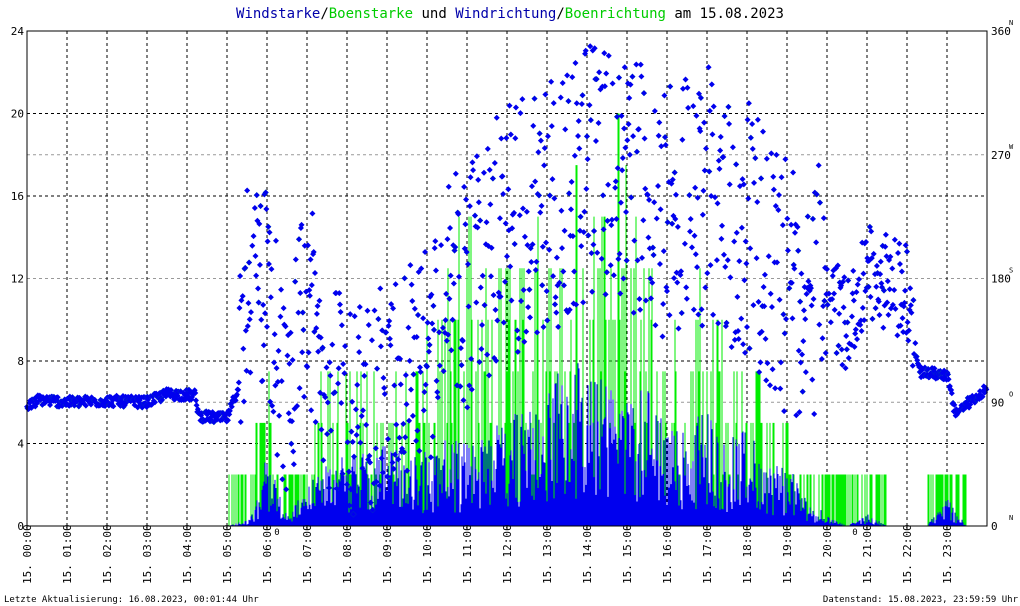  What do you see at coordinates (17, 196) in the screenshot?
I see `y-tick-label: 16` at bounding box center [17, 196].